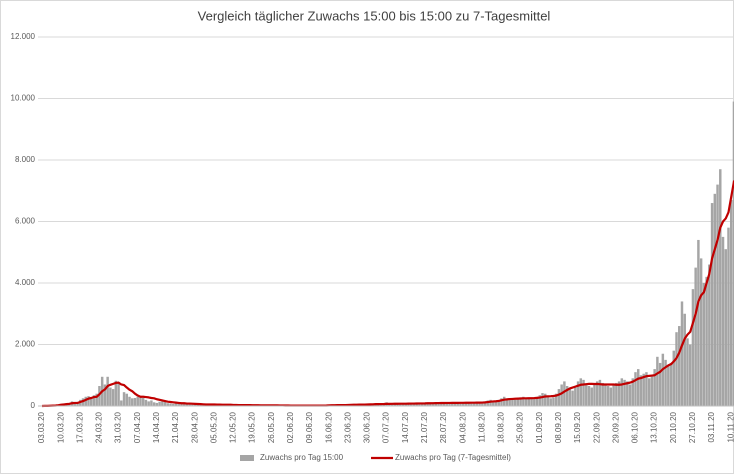  Describe the element at coordinates (79, 427) in the screenshot. I see `x-tick-label: 17.03.20` at that location.